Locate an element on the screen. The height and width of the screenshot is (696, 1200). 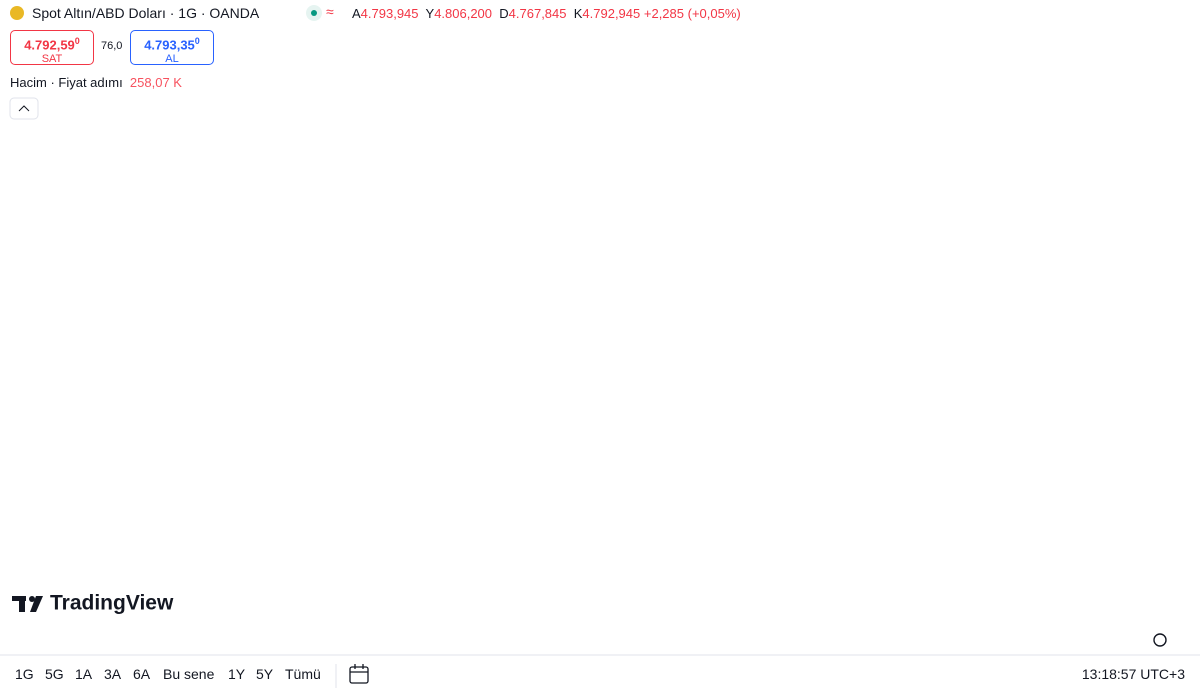
ohlc-key: K is located at coordinates (578, 13).